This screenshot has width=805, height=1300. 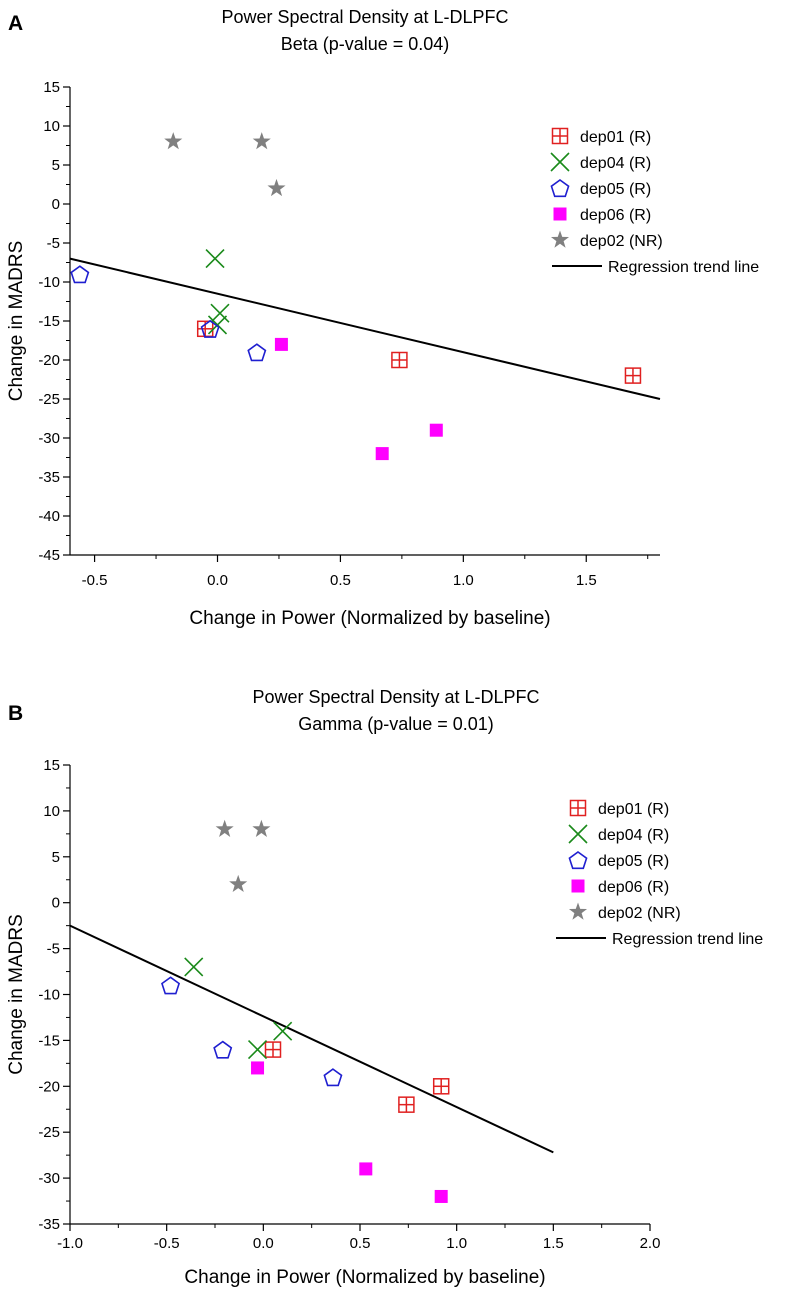 What do you see at coordinates (95, 580) in the screenshot?
I see `x-tick-label: -0.5` at bounding box center [95, 580].